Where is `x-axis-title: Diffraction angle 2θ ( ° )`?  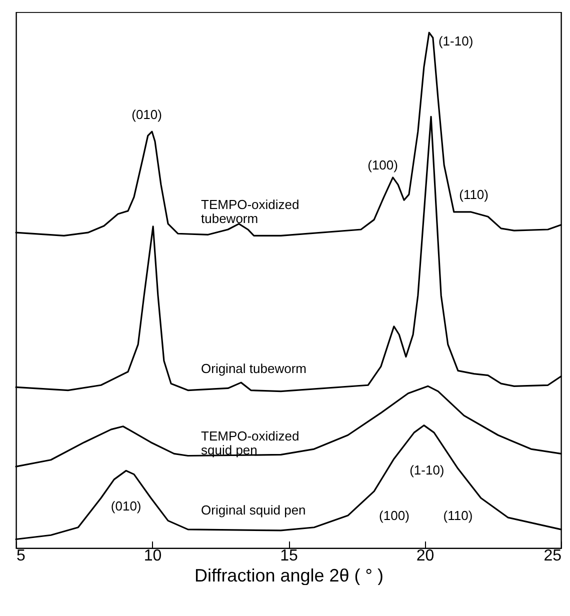 x-axis-title: Diffraction angle 2θ ( ° ) is located at coordinates (289, 576).